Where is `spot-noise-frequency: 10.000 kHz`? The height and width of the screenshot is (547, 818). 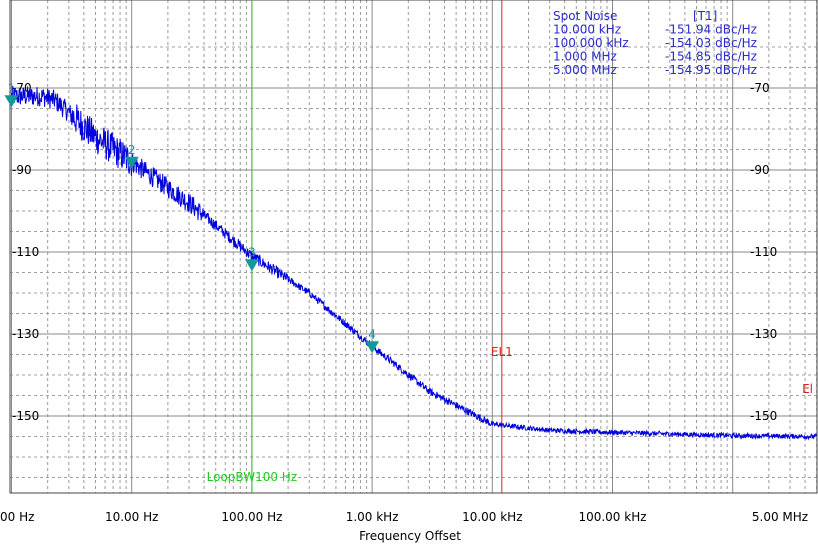
spot-noise-frequency: 10.000 kHz is located at coordinates (587, 30).